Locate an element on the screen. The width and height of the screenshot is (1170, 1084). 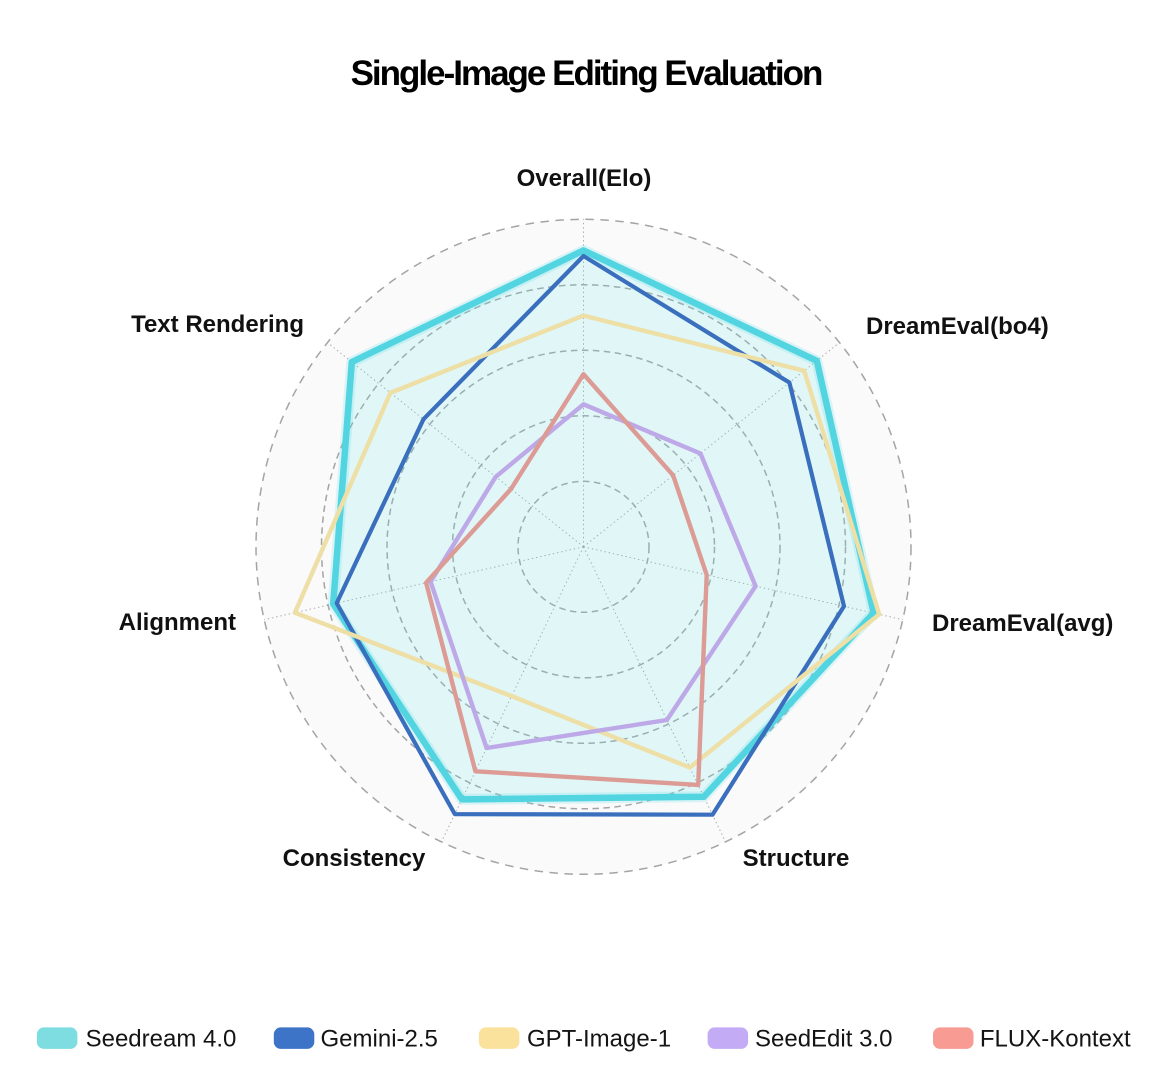
svg-text: Consistency is located at coordinates (354, 858).